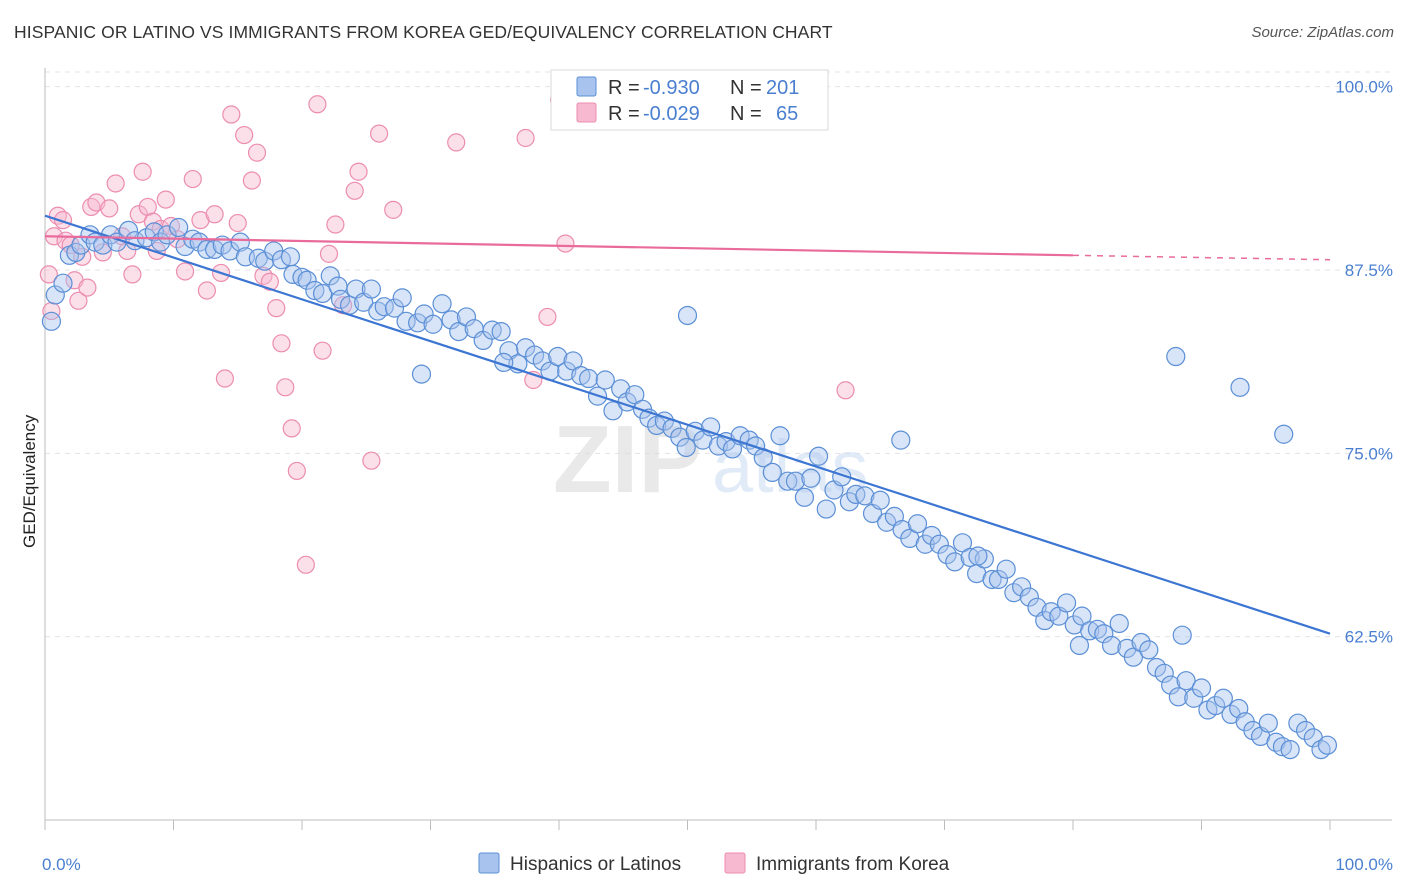 The height and width of the screenshot is (892, 1406). What do you see at coordinates (782, 88) in the screenshot?
I see `legend-n-value-1: 201` at bounding box center [782, 88].